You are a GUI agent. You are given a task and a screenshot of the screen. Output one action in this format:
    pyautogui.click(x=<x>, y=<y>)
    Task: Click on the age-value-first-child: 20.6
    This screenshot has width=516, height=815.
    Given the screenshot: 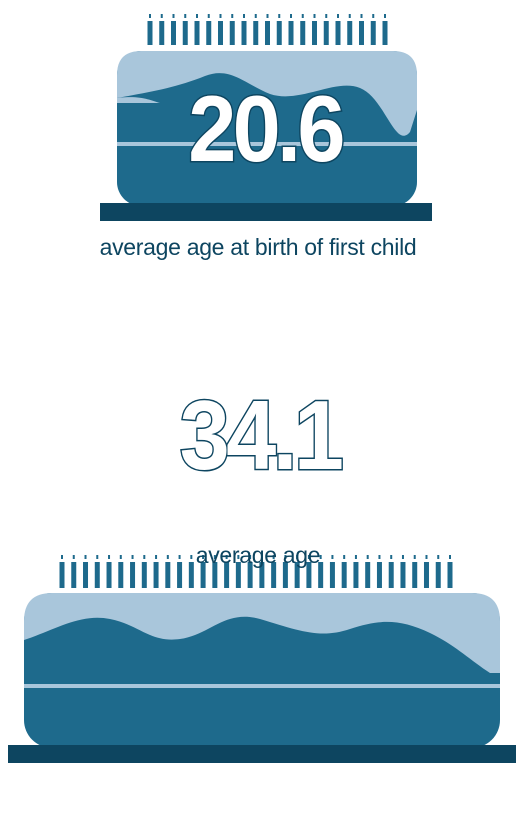 What is the action you would take?
    pyautogui.click(x=267, y=129)
    